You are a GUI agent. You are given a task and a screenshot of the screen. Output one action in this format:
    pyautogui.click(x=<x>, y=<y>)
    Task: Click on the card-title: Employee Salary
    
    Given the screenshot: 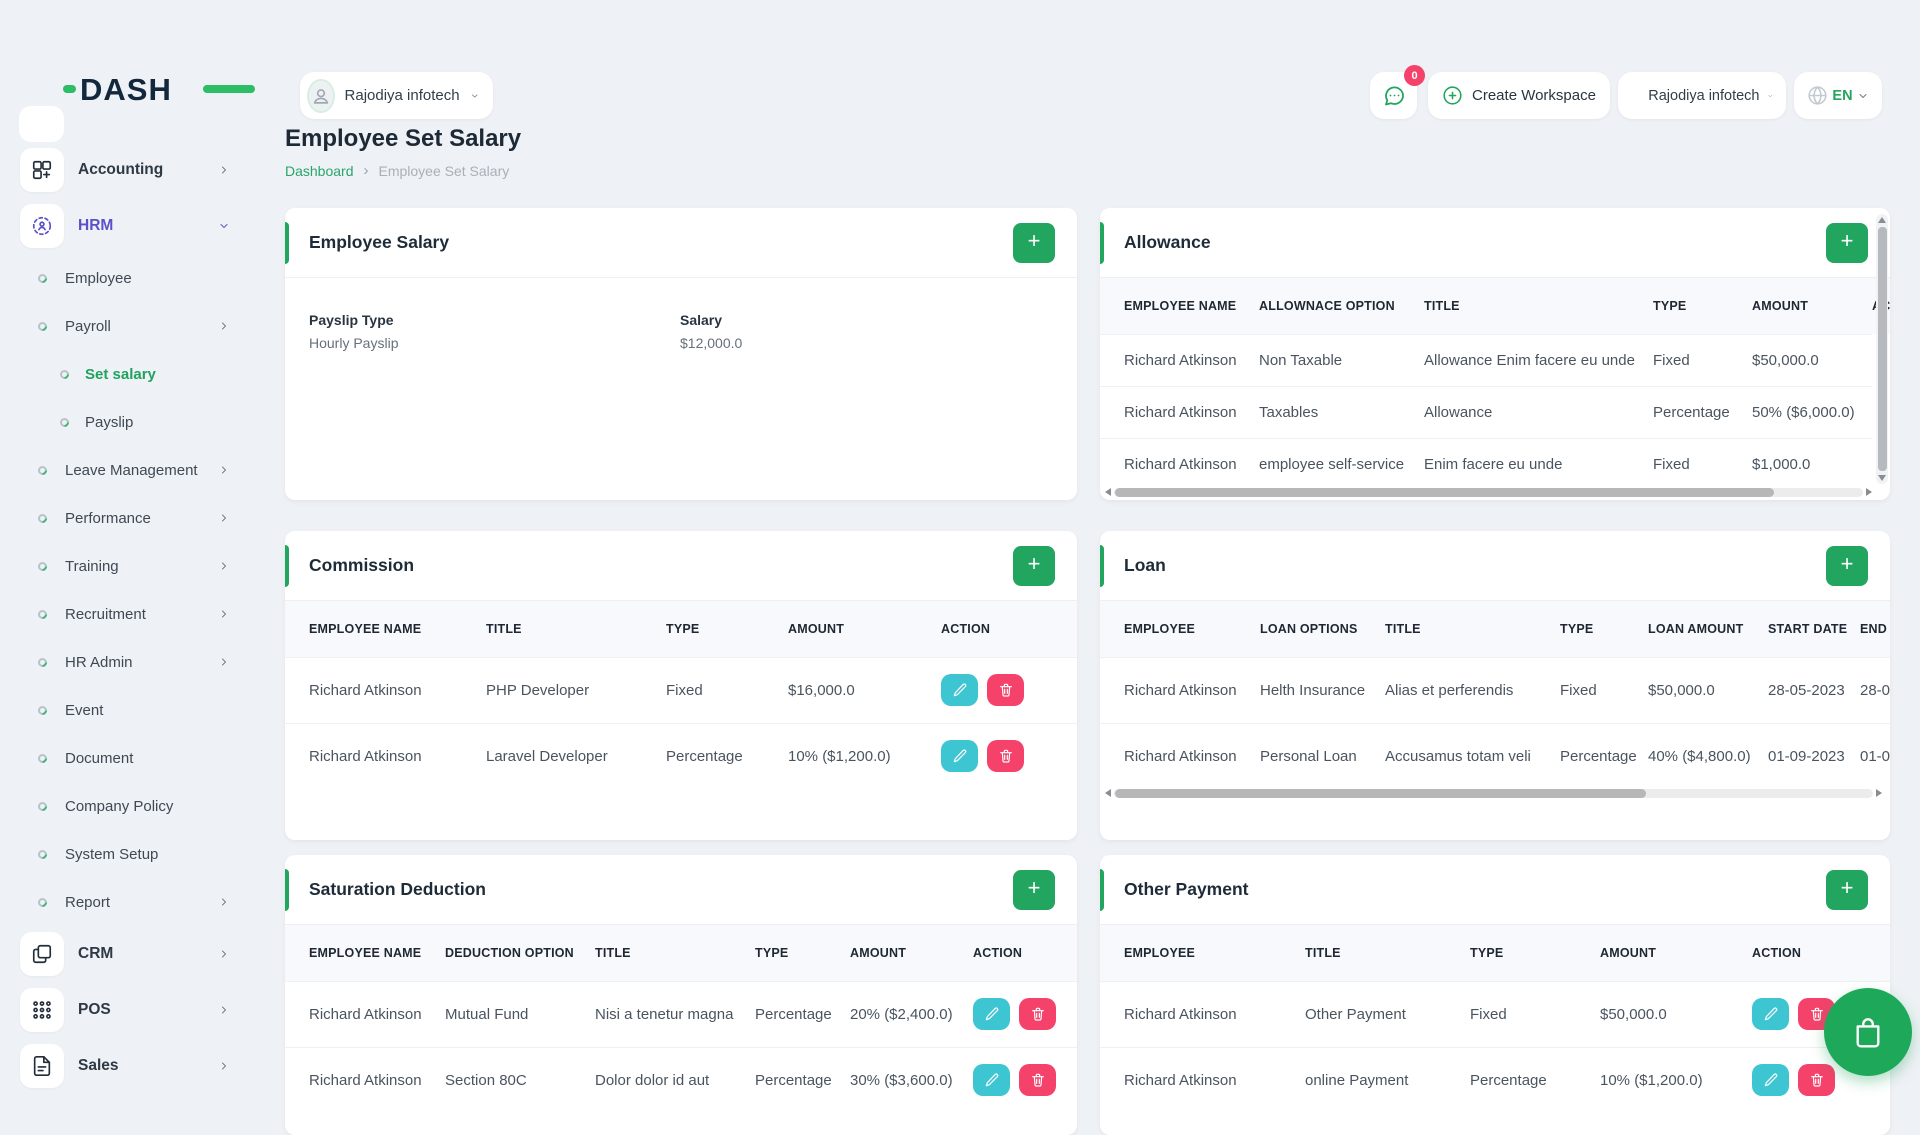 What is the action you would take?
    pyautogui.click(x=379, y=242)
    